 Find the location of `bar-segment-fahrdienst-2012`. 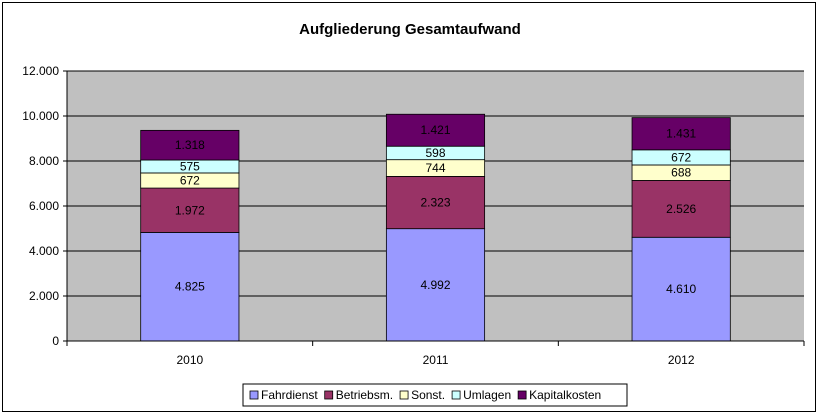

bar-segment-fahrdienst-2012 is located at coordinates (681, 289).